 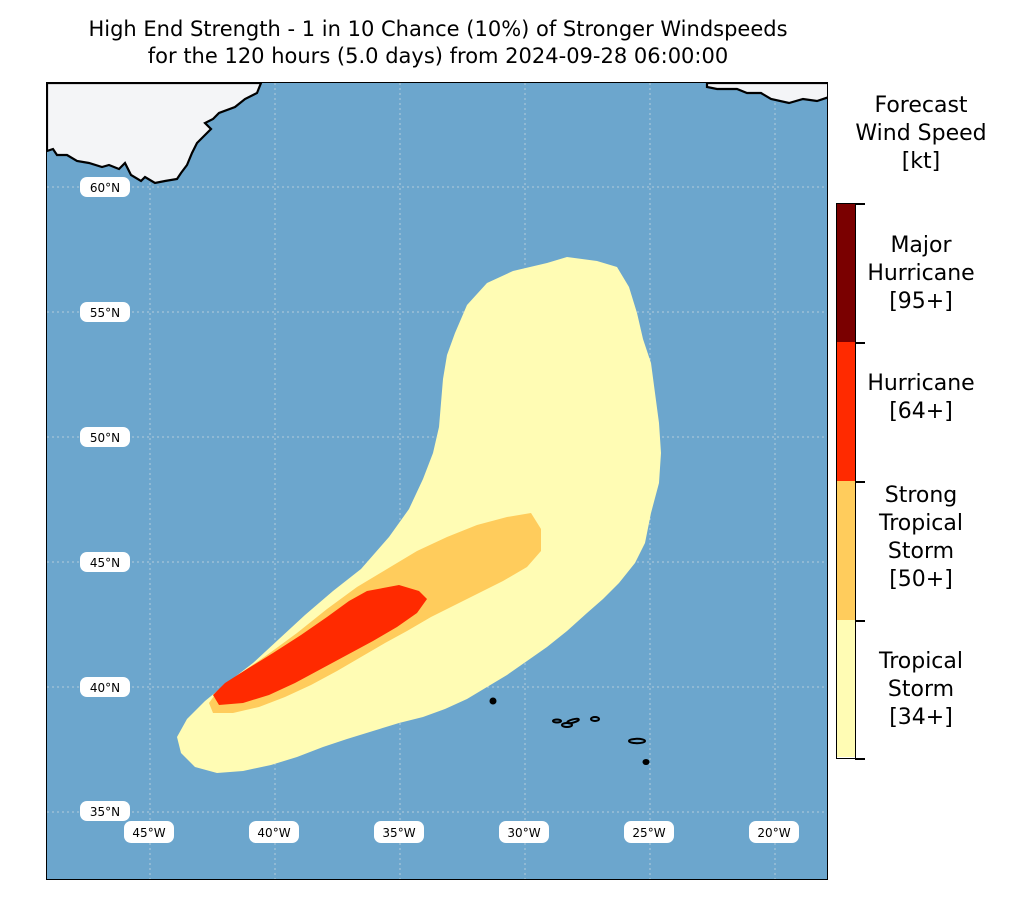 What do you see at coordinates (105, 438) in the screenshot?
I see `lat-label-50n: 50°N` at bounding box center [105, 438].